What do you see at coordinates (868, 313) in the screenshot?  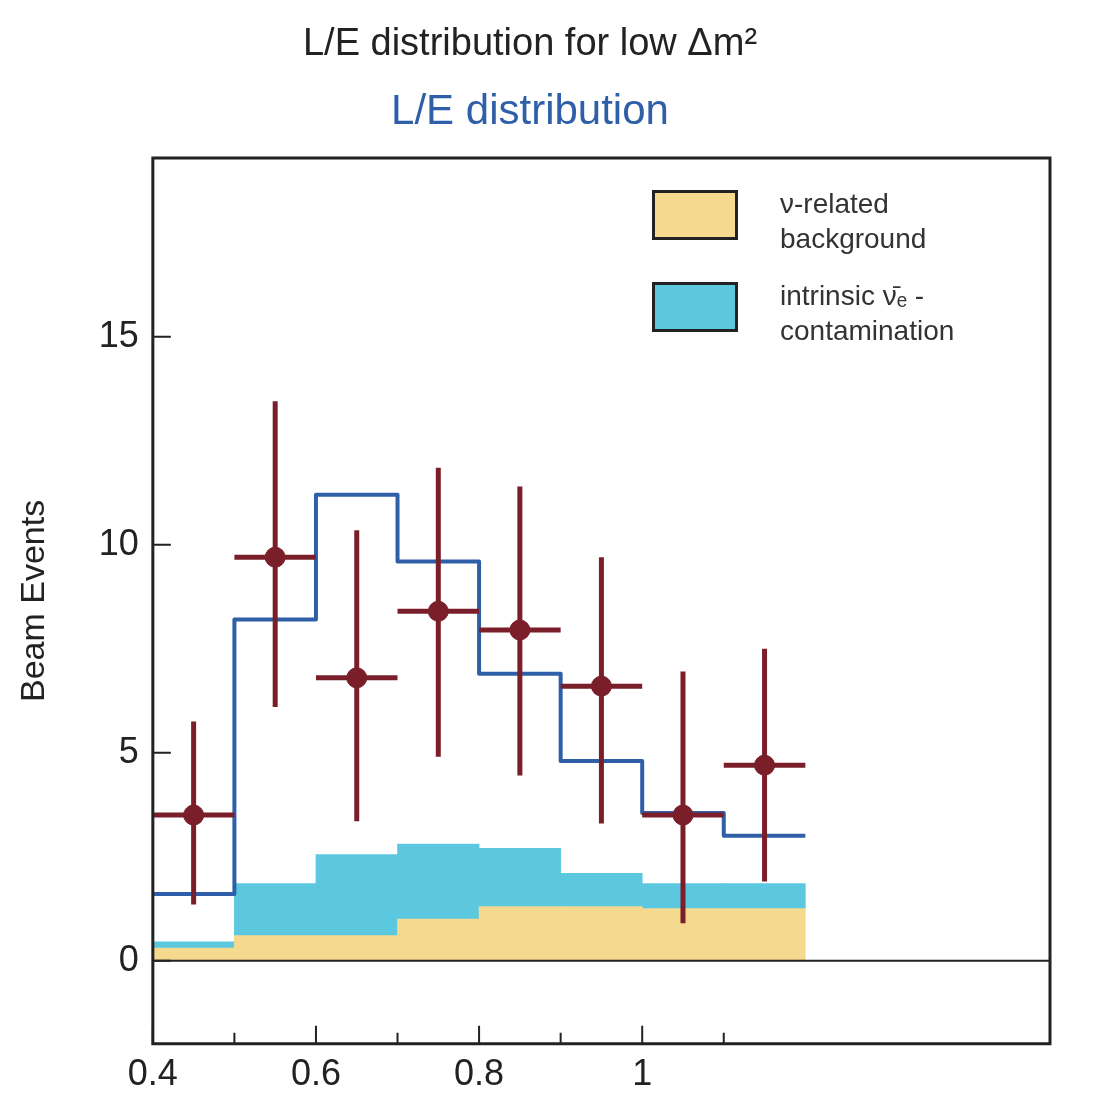 I see `legend-label: intrinsic ν̄ₑ - contamination` at bounding box center [868, 313].